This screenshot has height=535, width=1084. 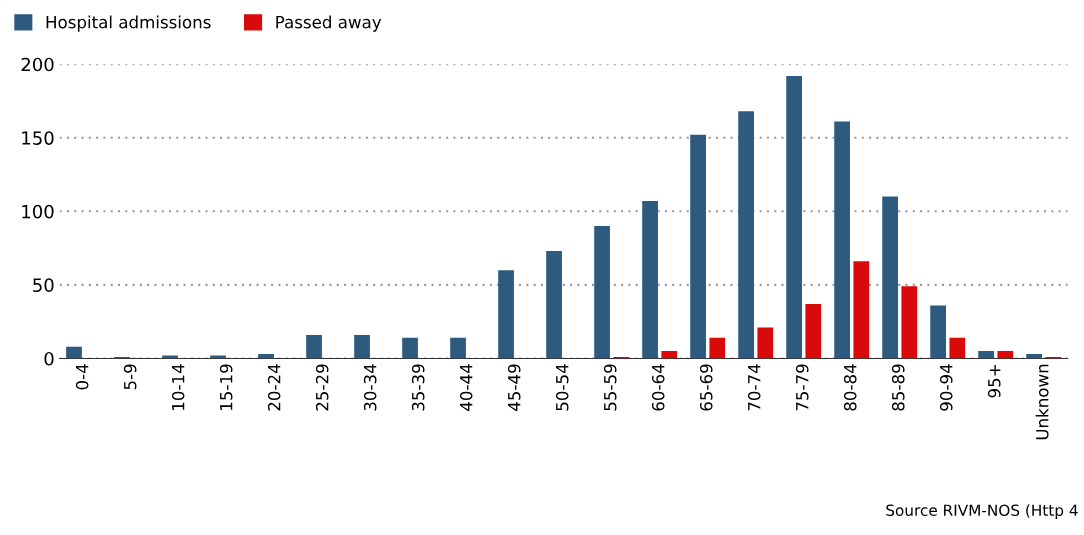 What do you see at coordinates (802, 387) in the screenshot?
I see `x-tick-label: 75-79` at bounding box center [802, 387].